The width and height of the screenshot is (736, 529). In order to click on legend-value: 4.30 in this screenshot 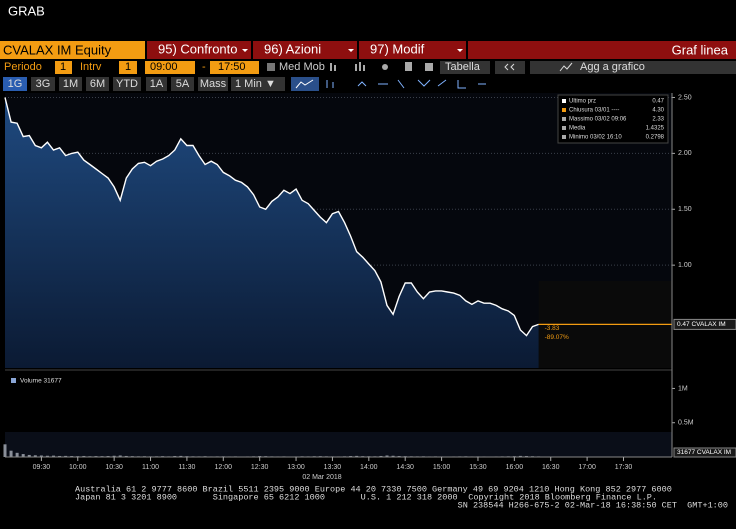, I will do `click(658, 111)`.